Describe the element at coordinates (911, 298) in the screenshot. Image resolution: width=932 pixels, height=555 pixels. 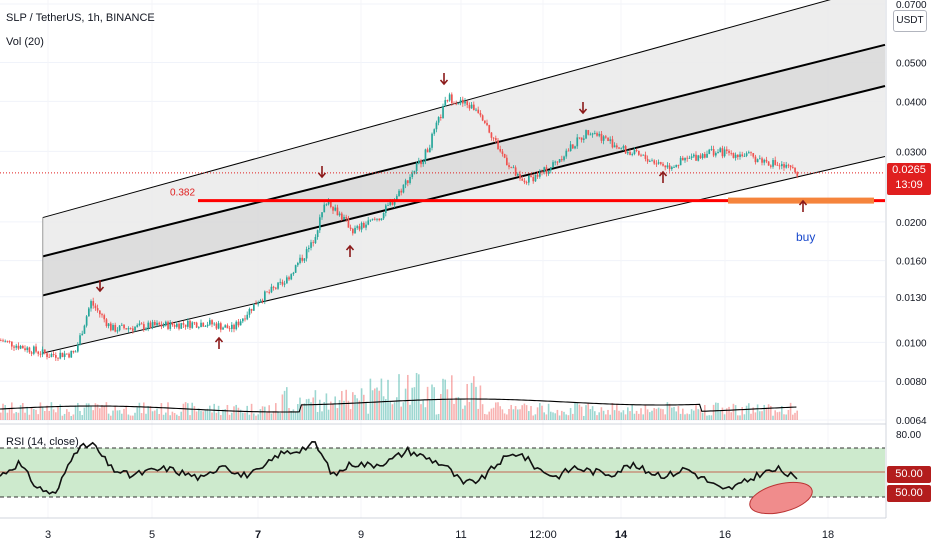
I see `price-tick-label: 0.0130` at that location.